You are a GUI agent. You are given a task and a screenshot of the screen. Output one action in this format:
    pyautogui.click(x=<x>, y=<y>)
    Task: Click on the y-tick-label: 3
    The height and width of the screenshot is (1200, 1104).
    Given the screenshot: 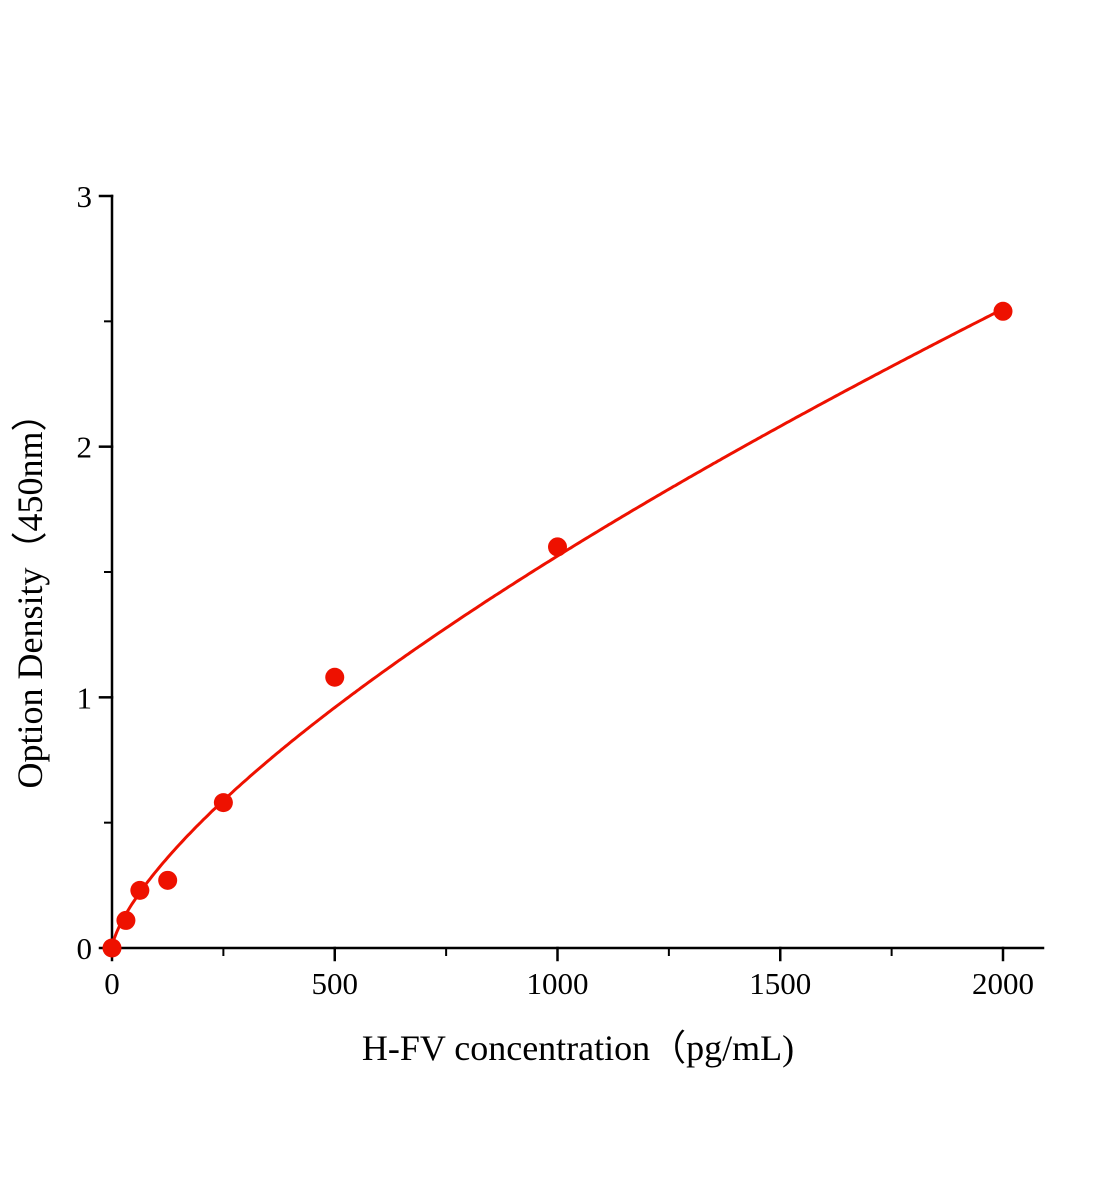 What is the action you would take?
    pyautogui.click(x=85, y=196)
    